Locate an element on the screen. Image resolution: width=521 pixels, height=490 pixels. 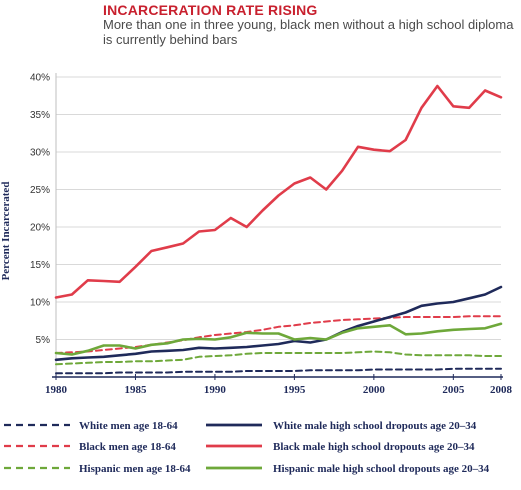
legend-label: Hispanic men age 18-64 is located at coordinates (135, 469).